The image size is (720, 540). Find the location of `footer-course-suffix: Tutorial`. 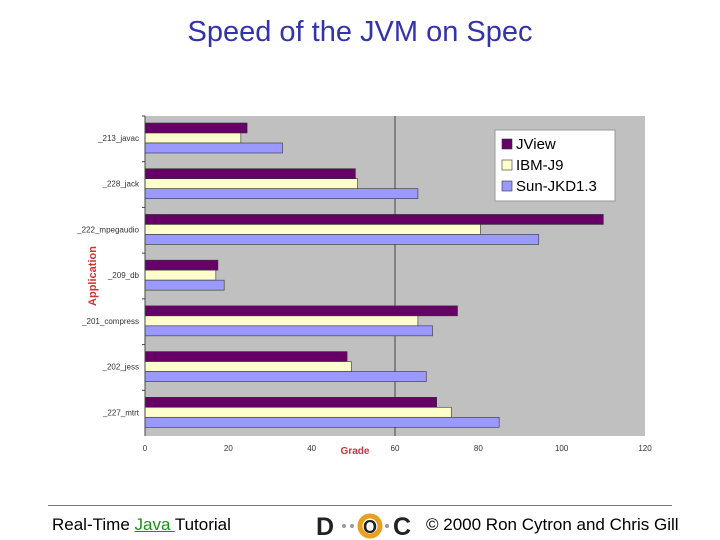

footer-course-suffix: Tutorial is located at coordinates (202, 524).